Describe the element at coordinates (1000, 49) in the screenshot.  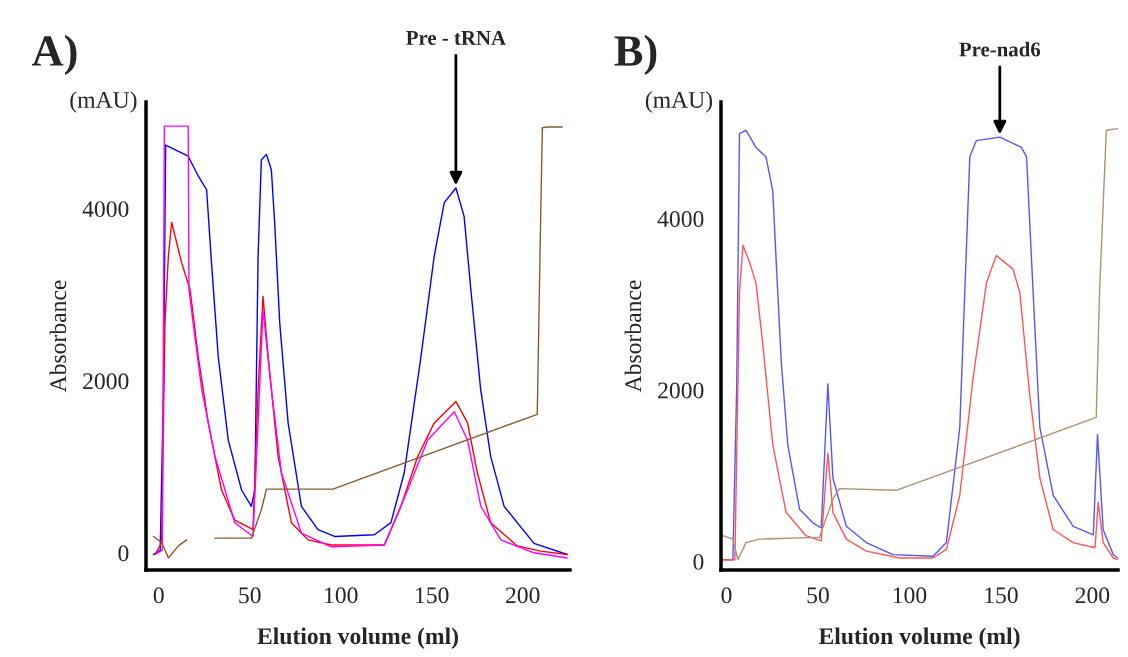
I see `annotation: Pre-nad6` at that location.